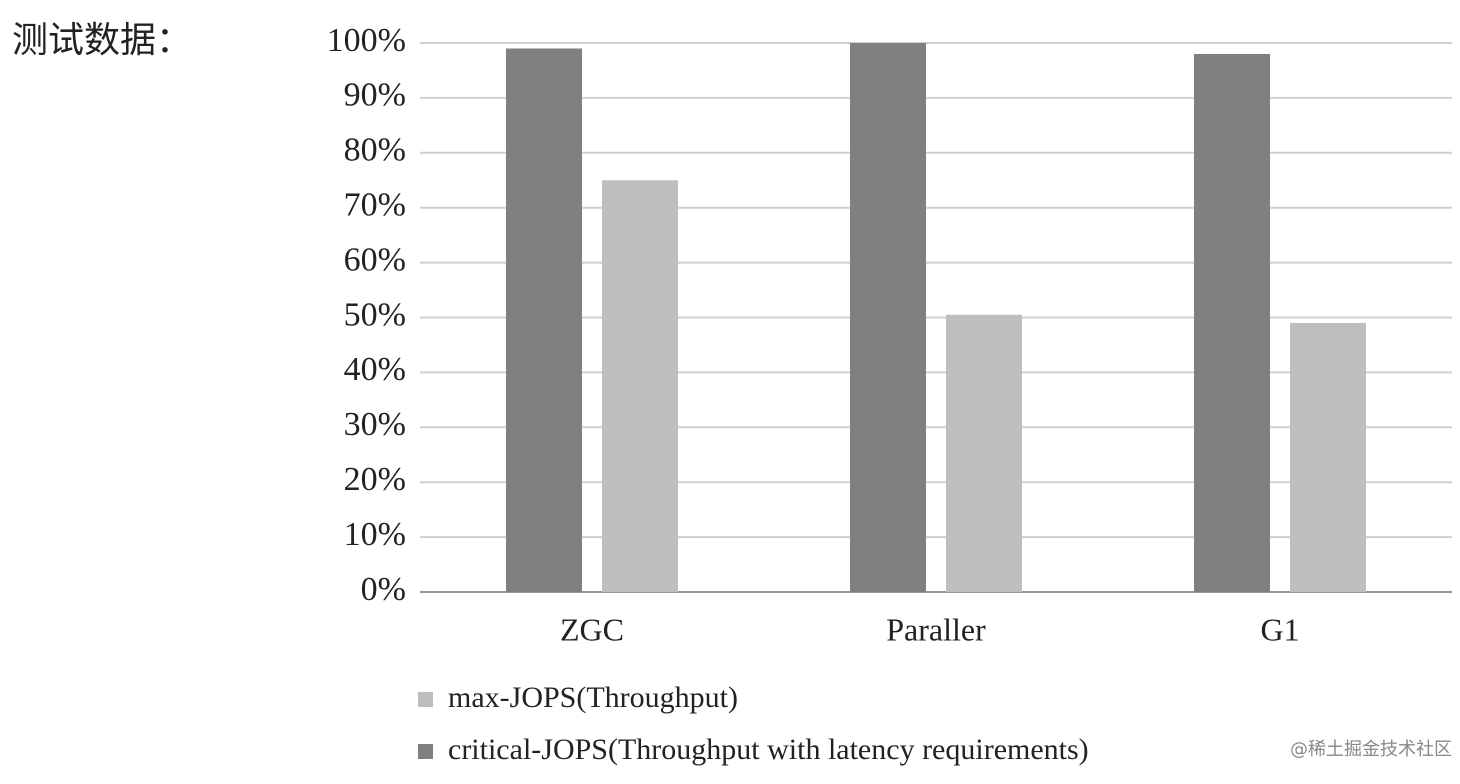 This screenshot has width=1460, height=784. Describe the element at coordinates (366, 40) in the screenshot. I see `y-tick-label: 100%` at that location.